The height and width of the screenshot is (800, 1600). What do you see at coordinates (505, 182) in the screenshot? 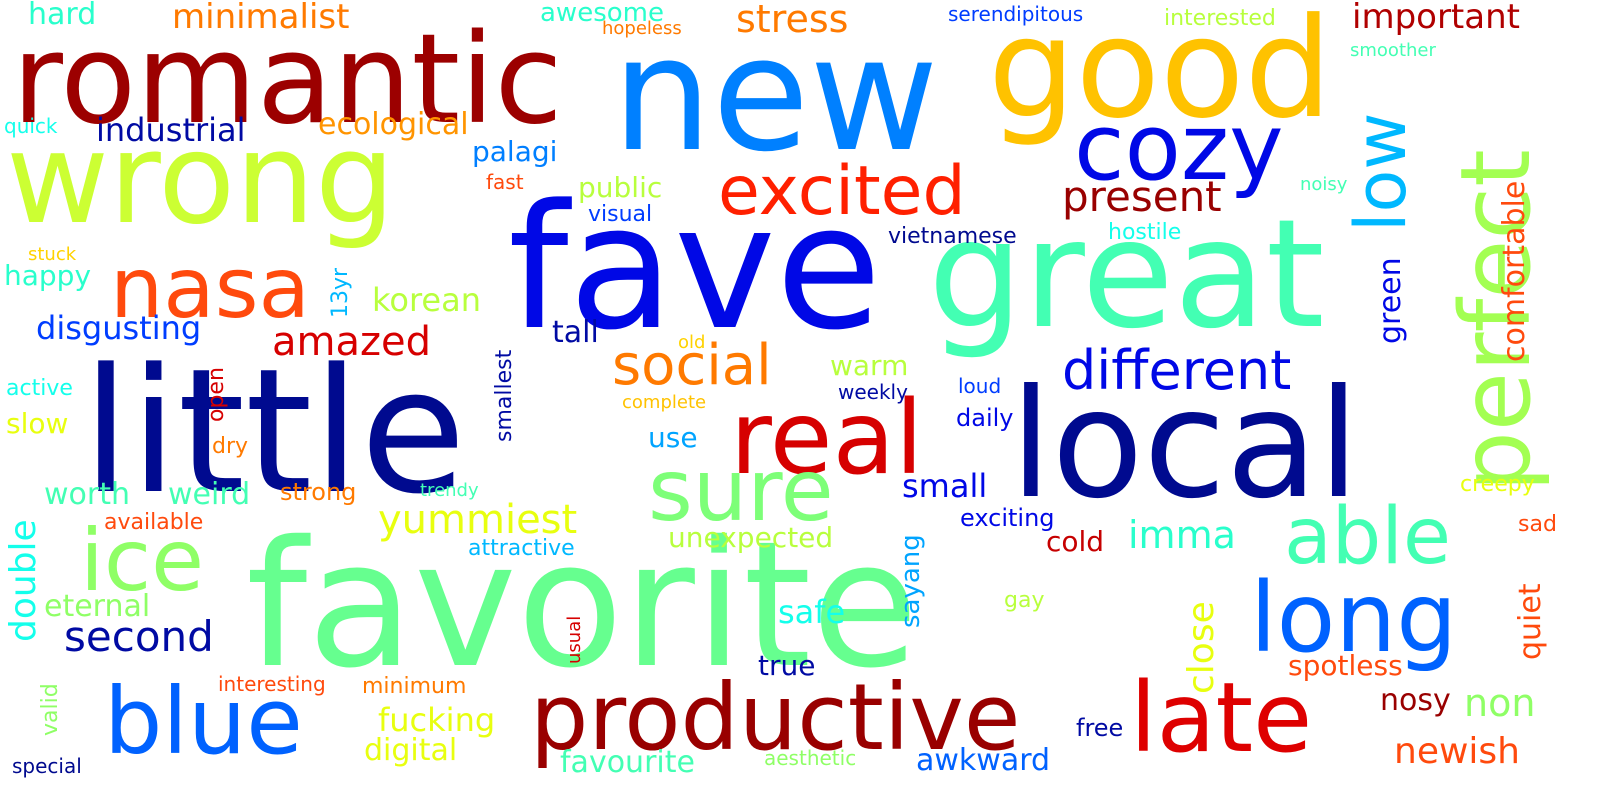
I see `word: fast` at bounding box center [505, 182].